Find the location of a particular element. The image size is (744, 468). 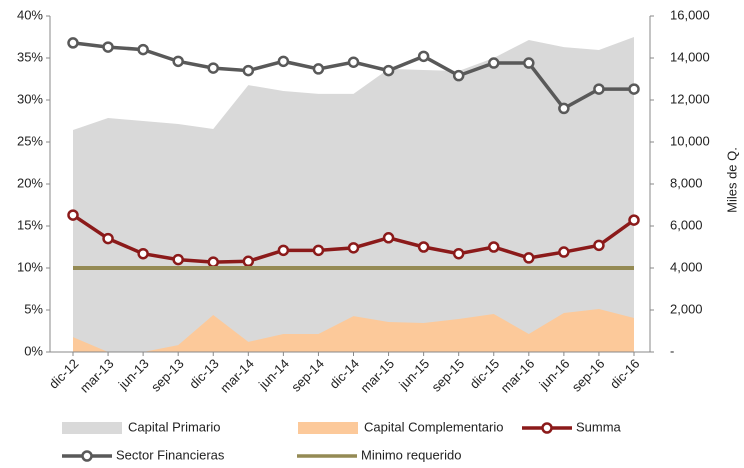

x-tick-label: mar-16 is located at coordinates (518, 376).